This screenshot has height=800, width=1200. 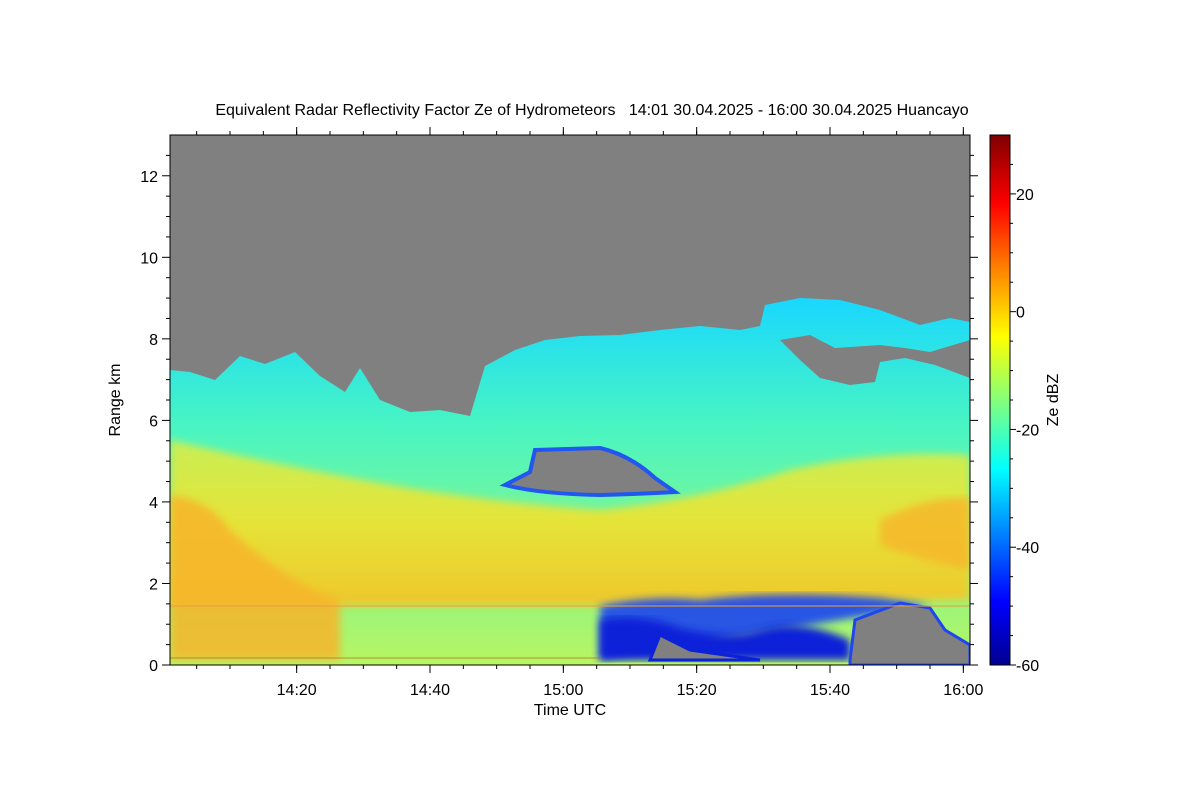 What do you see at coordinates (1053, 400) in the screenshot?
I see `colorbar-label: Ze dBZ` at bounding box center [1053, 400].